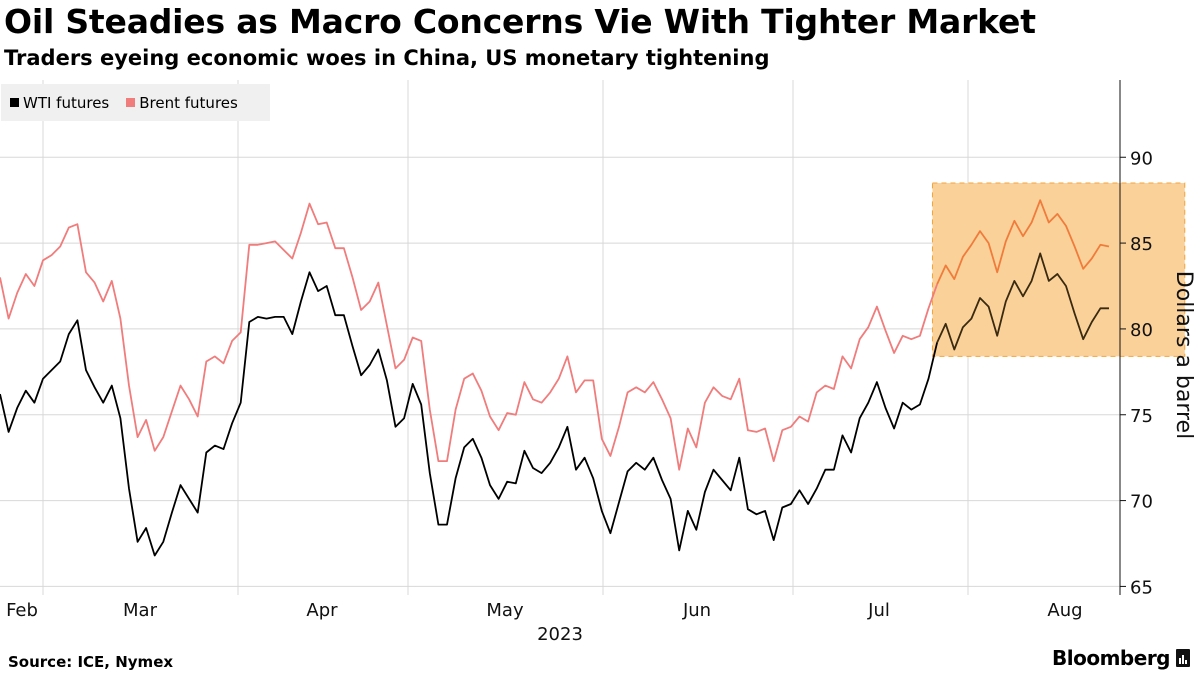  I want to click on x-tick-label: Mar, so click(140, 610).